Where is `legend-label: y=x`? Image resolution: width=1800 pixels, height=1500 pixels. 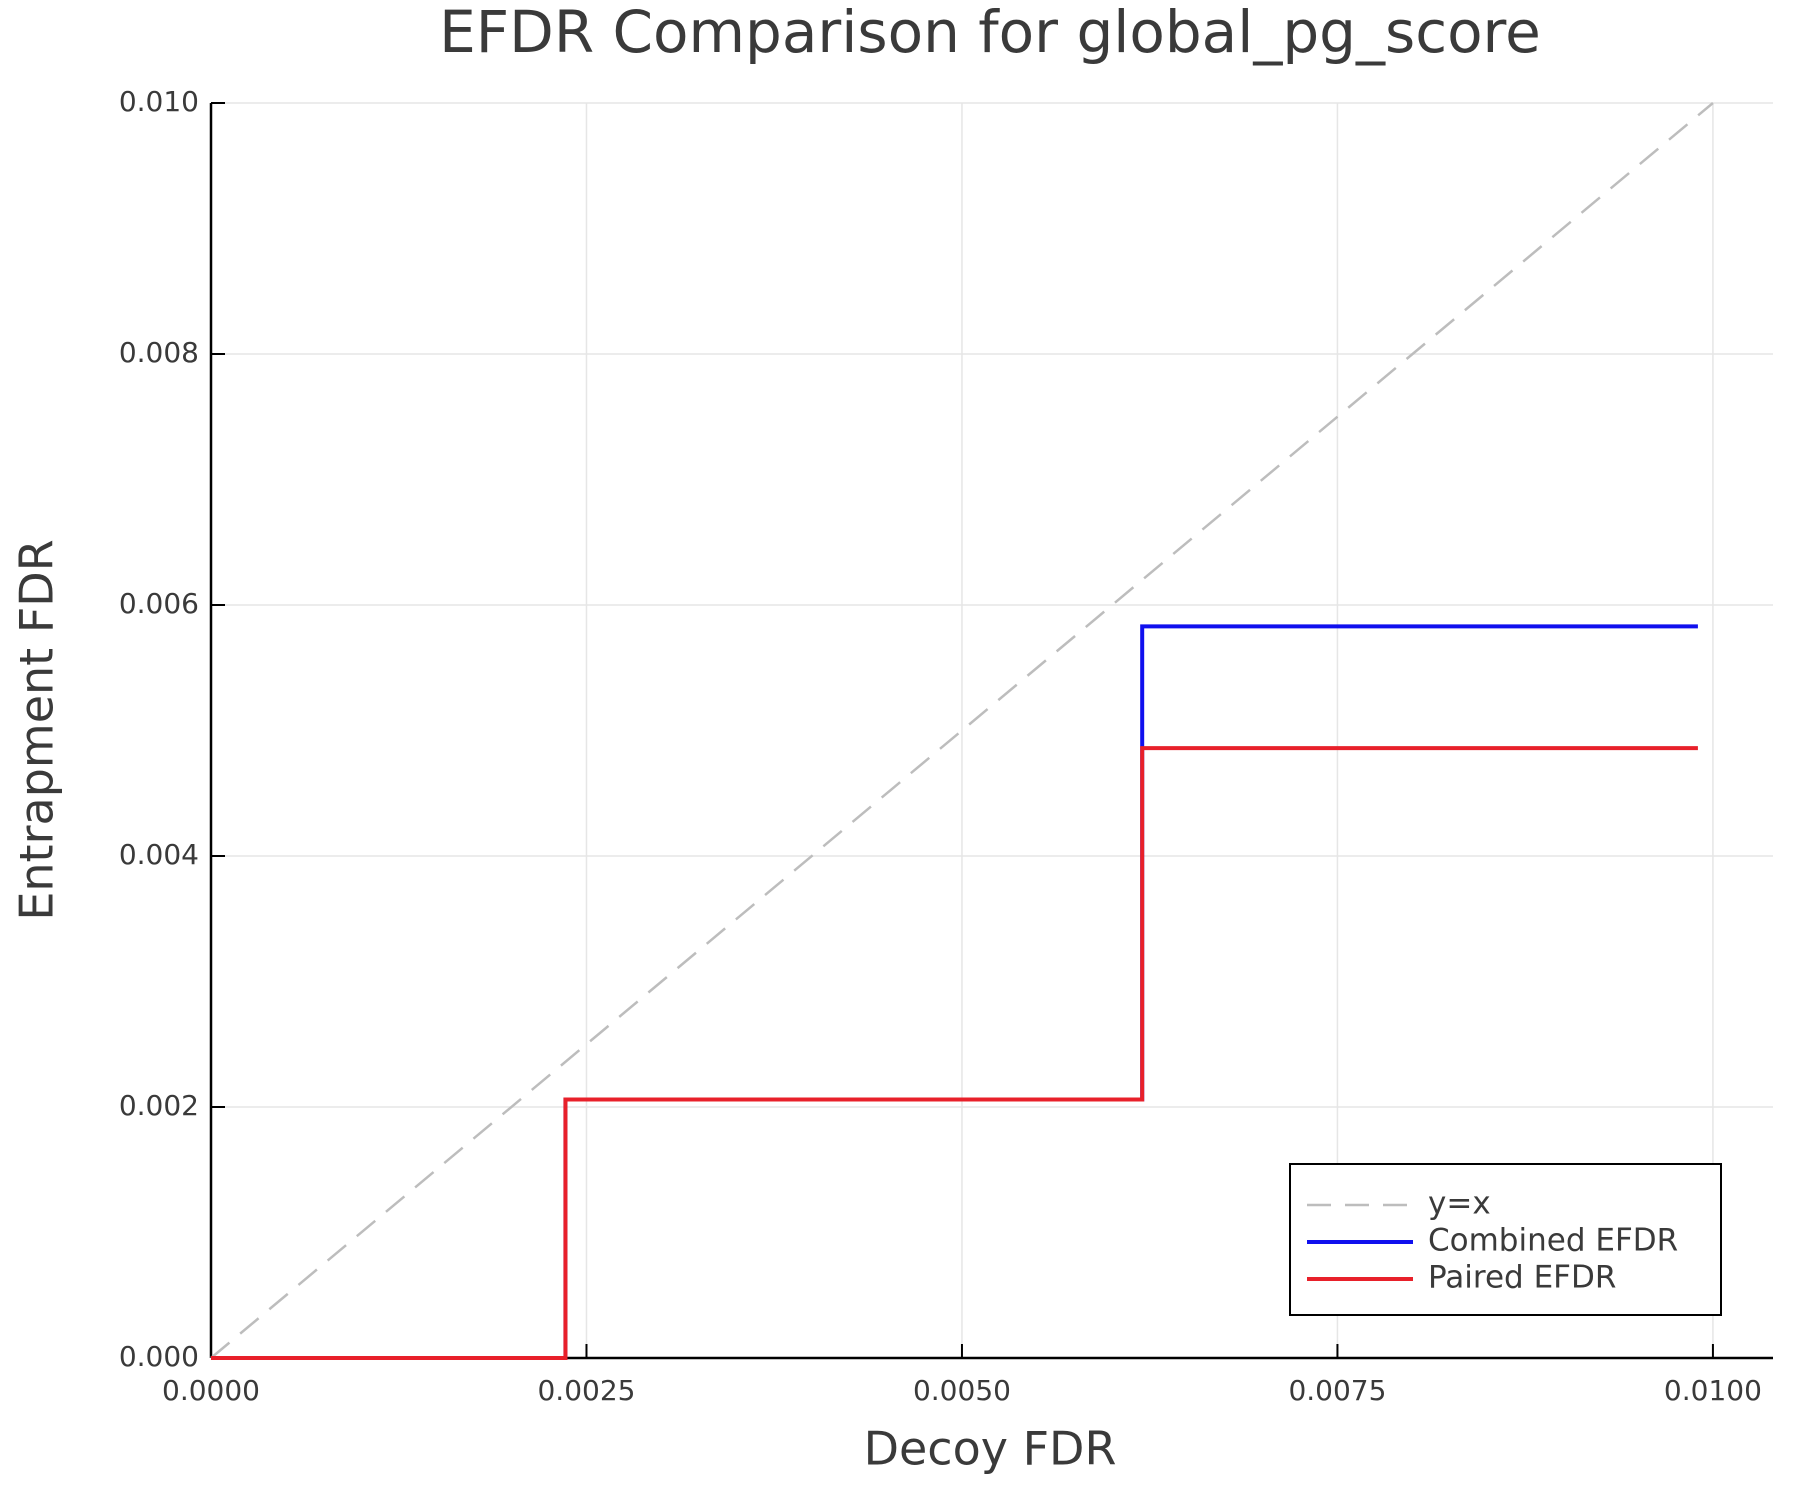 legend-label: y=x is located at coordinates (1459, 1204).